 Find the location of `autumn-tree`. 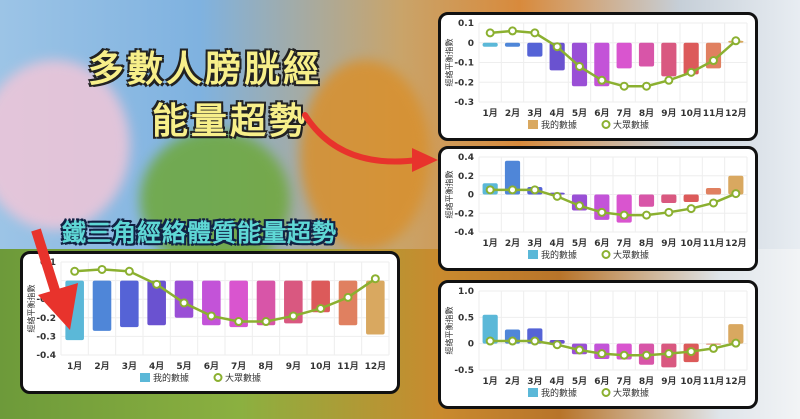

autumn-tree is located at coordinates (365, 155).